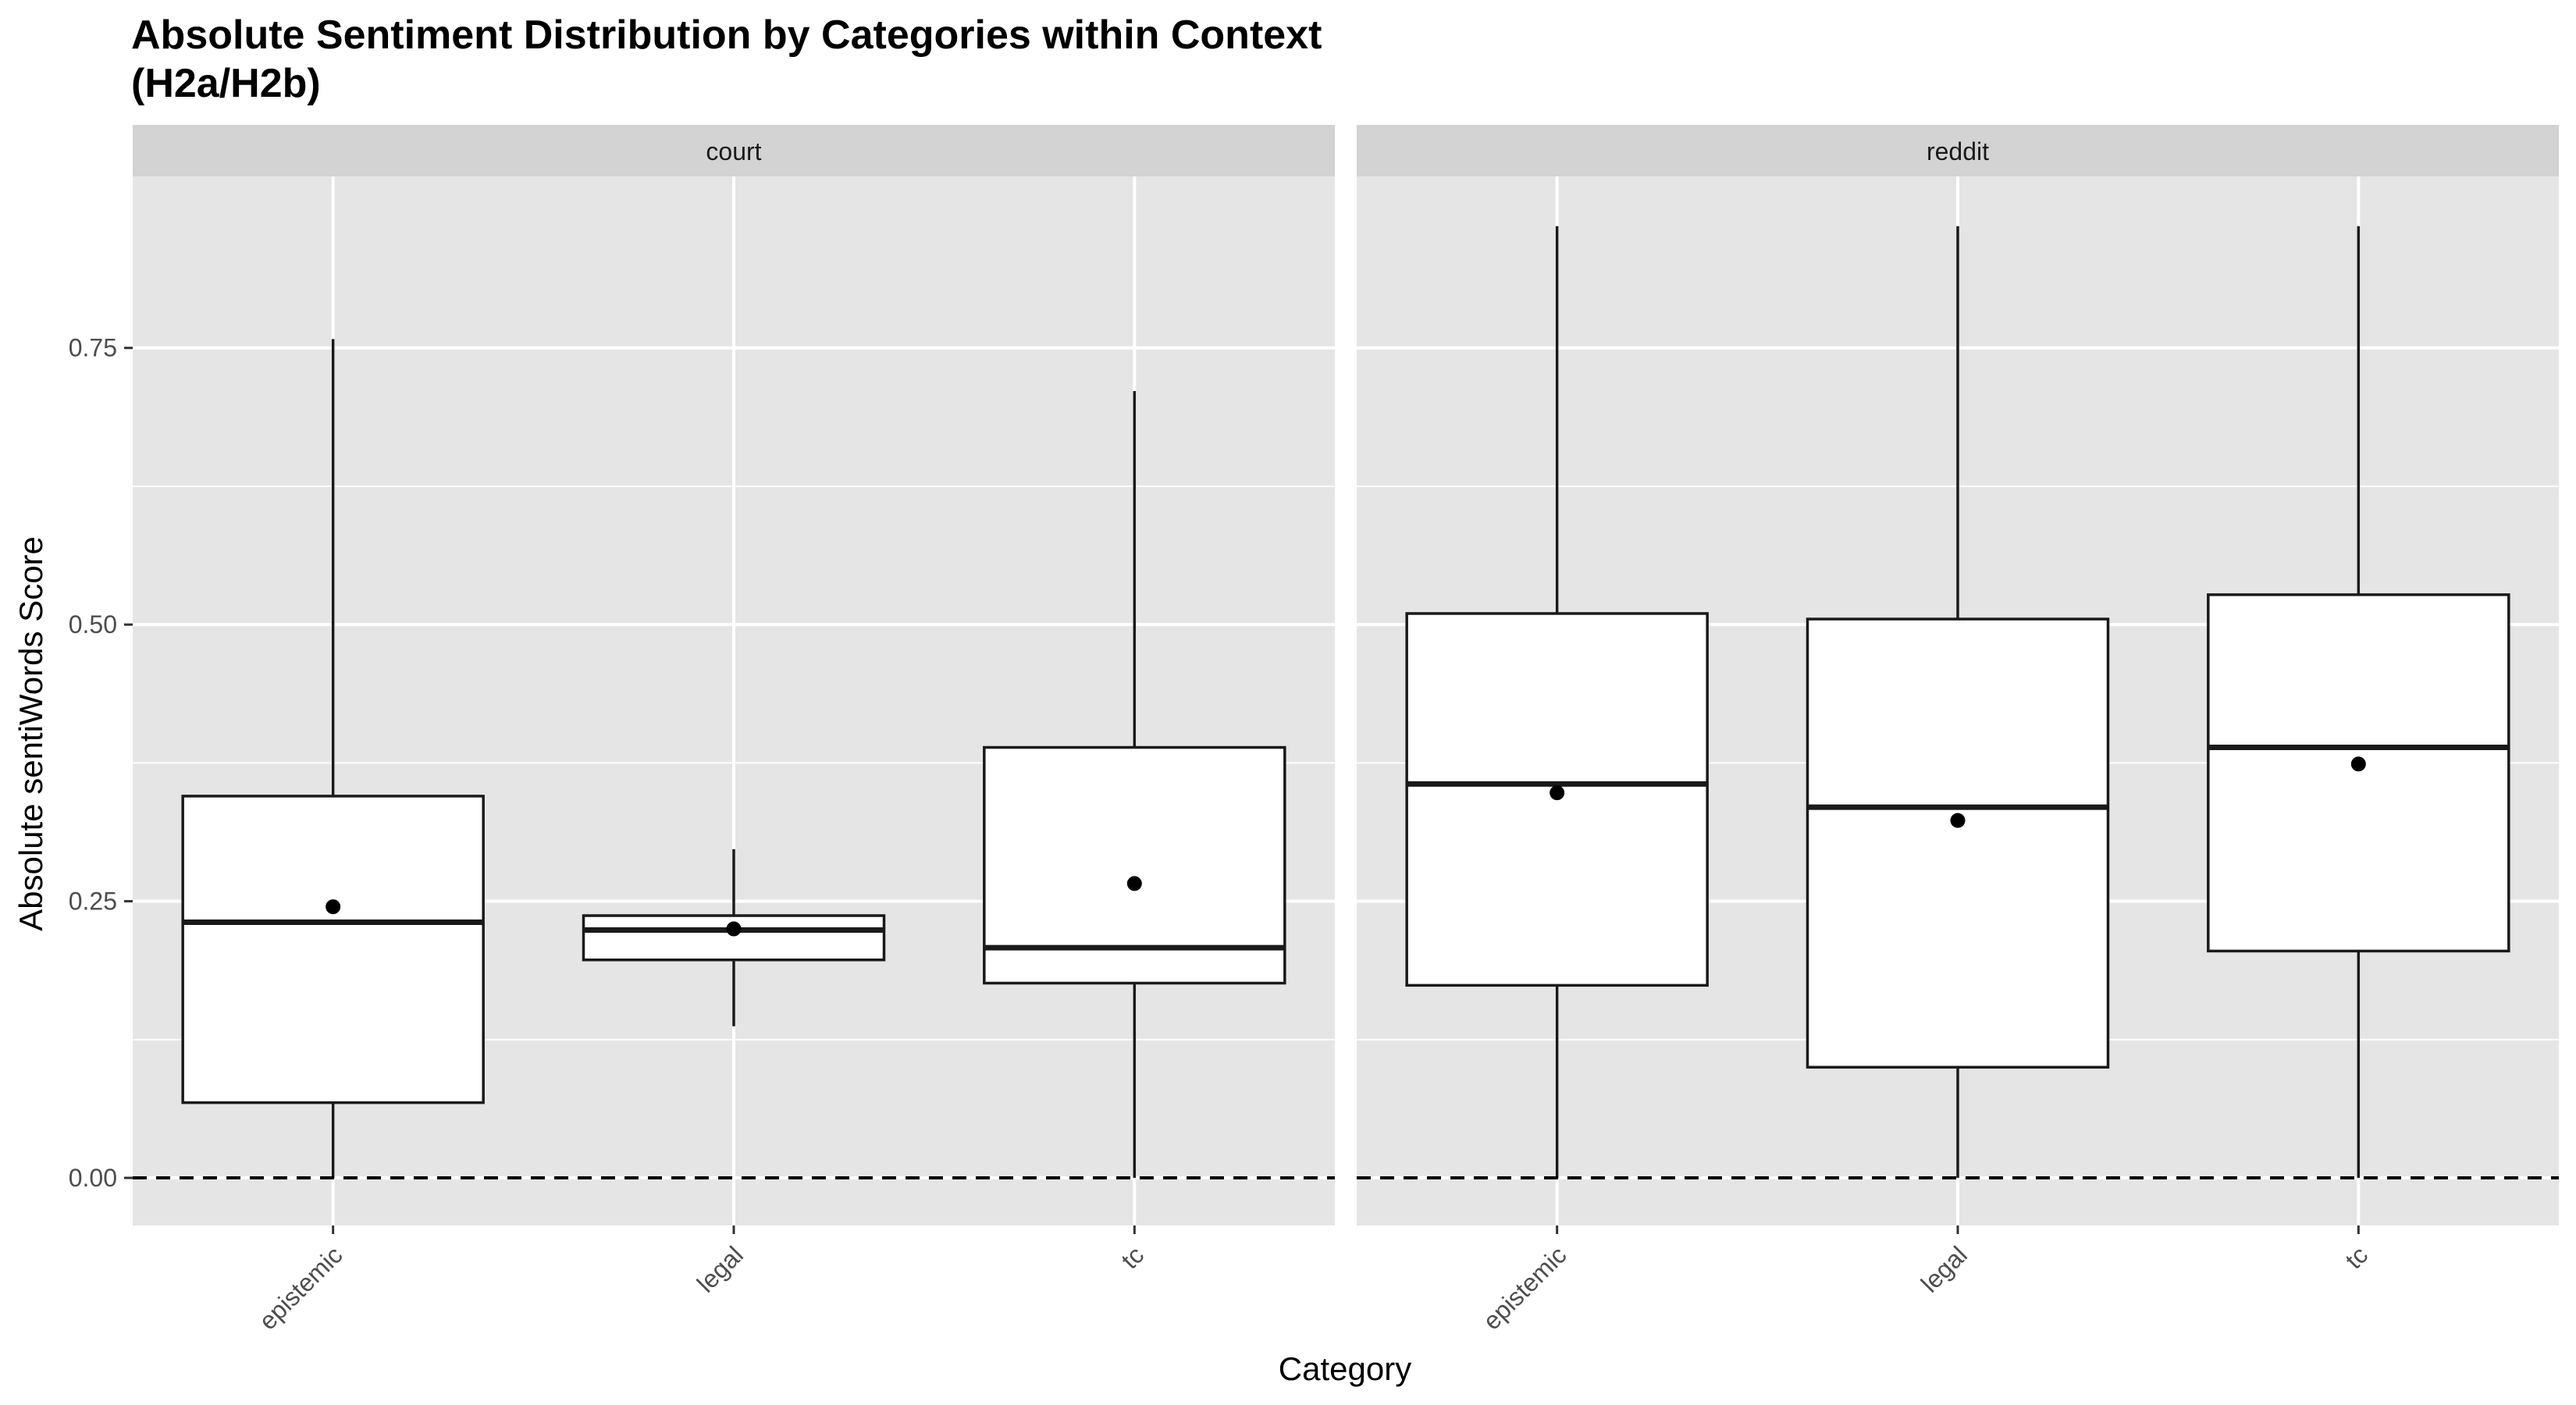 Image resolution: width=2576 pixels, height=1405 pixels. What do you see at coordinates (93, 901) in the screenshot?
I see `y-tick-label: 0.25` at bounding box center [93, 901].